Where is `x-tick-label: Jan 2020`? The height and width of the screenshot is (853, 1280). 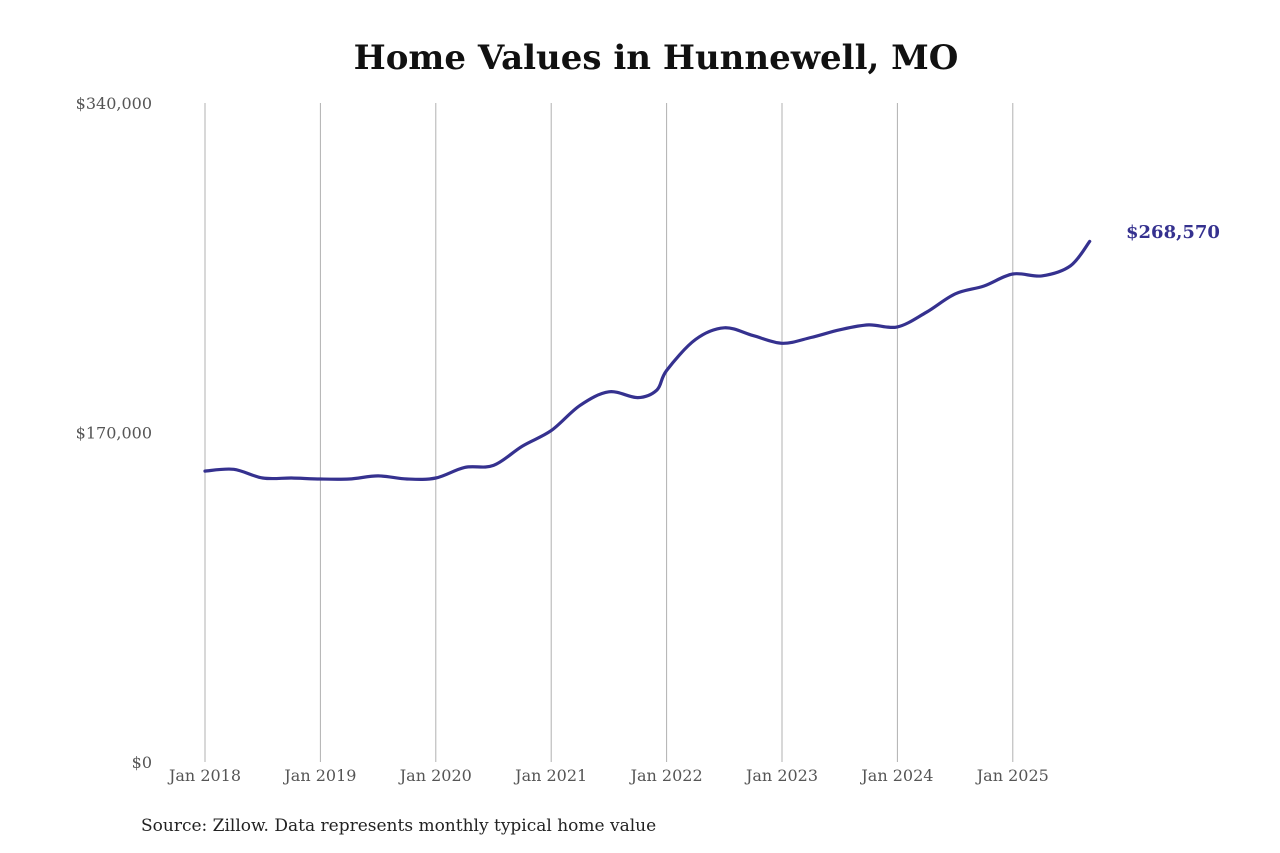 x-tick-label: Jan 2020 is located at coordinates (435, 775).